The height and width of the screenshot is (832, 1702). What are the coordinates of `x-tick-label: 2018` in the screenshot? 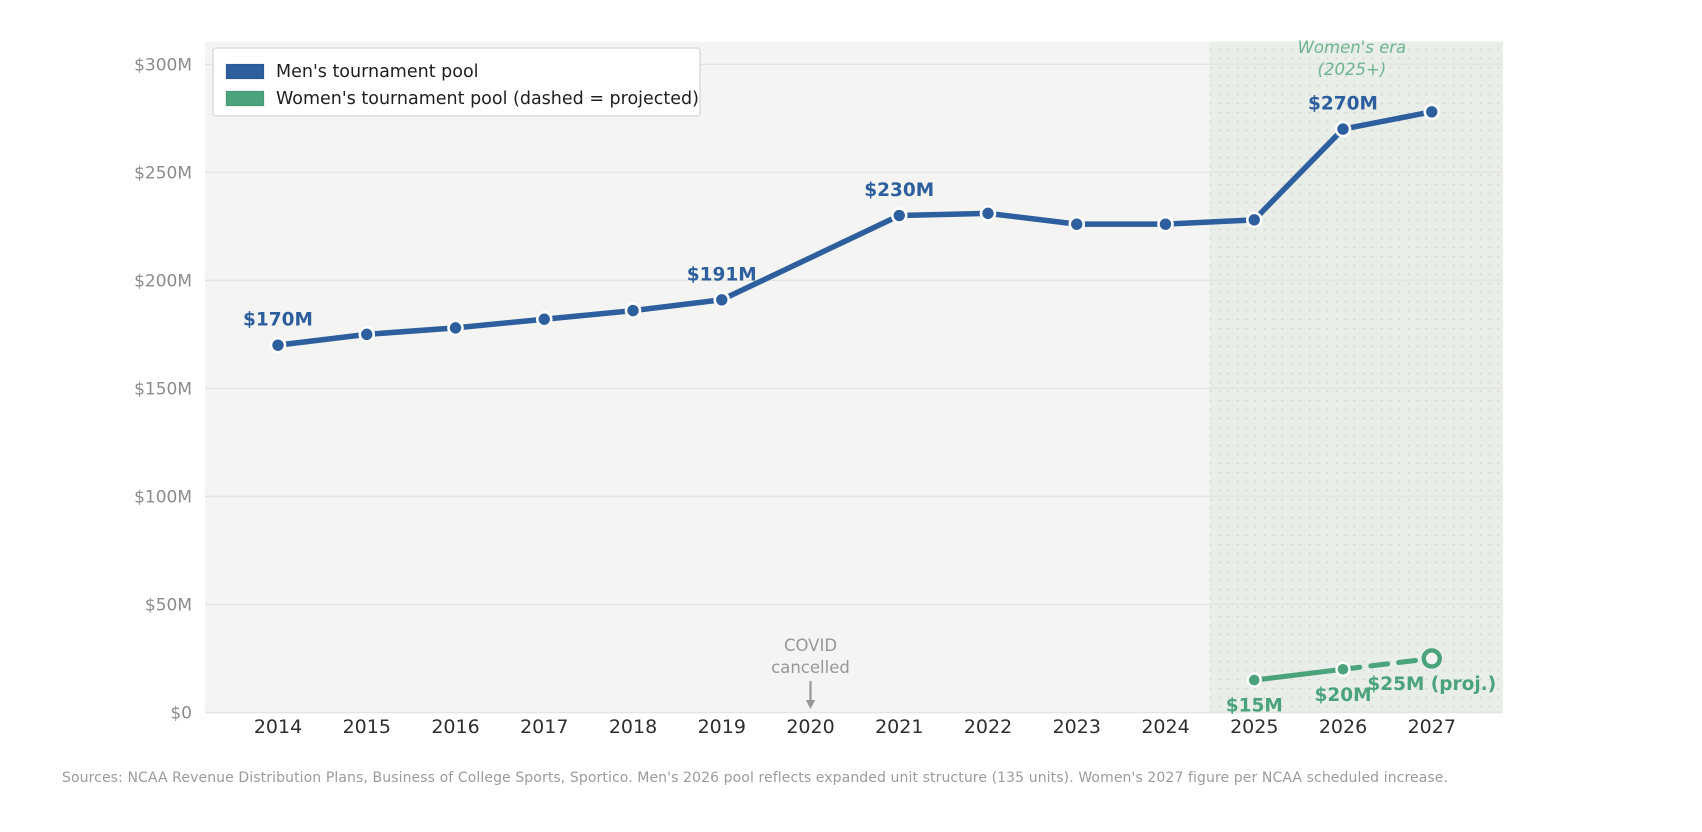 It's located at (633, 727).